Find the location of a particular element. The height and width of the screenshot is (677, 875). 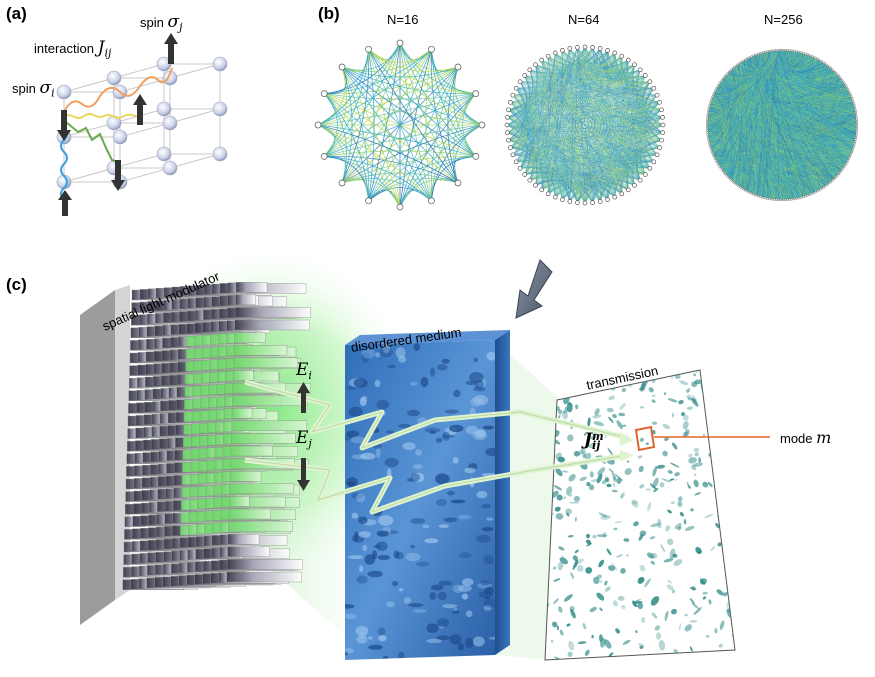

interaction-word: interaction is located at coordinates (64, 48).